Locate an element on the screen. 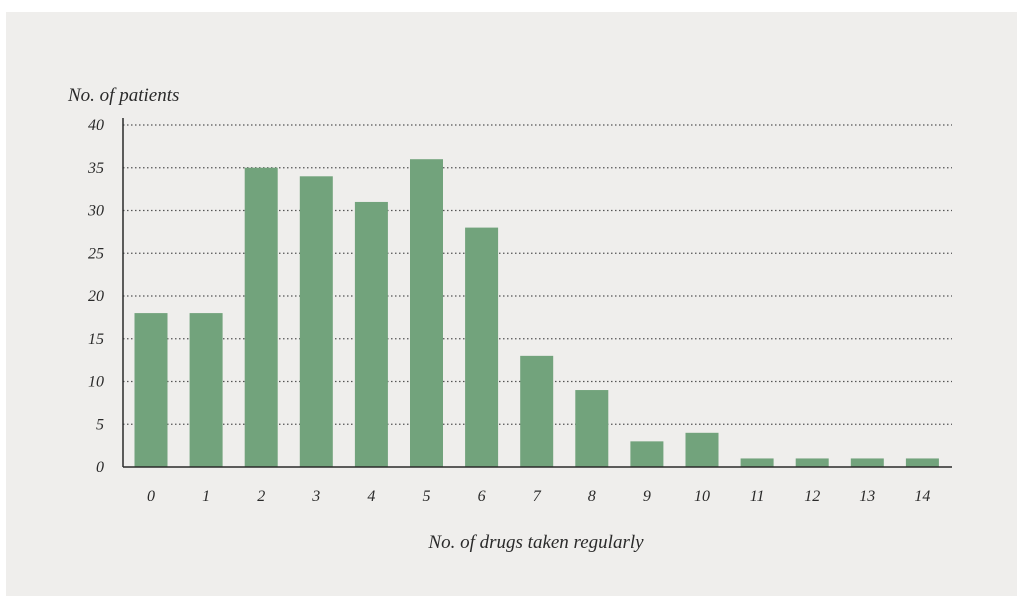 Image resolution: width=1019 pixels, height=600 pixels. x-tick-label: 6 is located at coordinates (482, 496).